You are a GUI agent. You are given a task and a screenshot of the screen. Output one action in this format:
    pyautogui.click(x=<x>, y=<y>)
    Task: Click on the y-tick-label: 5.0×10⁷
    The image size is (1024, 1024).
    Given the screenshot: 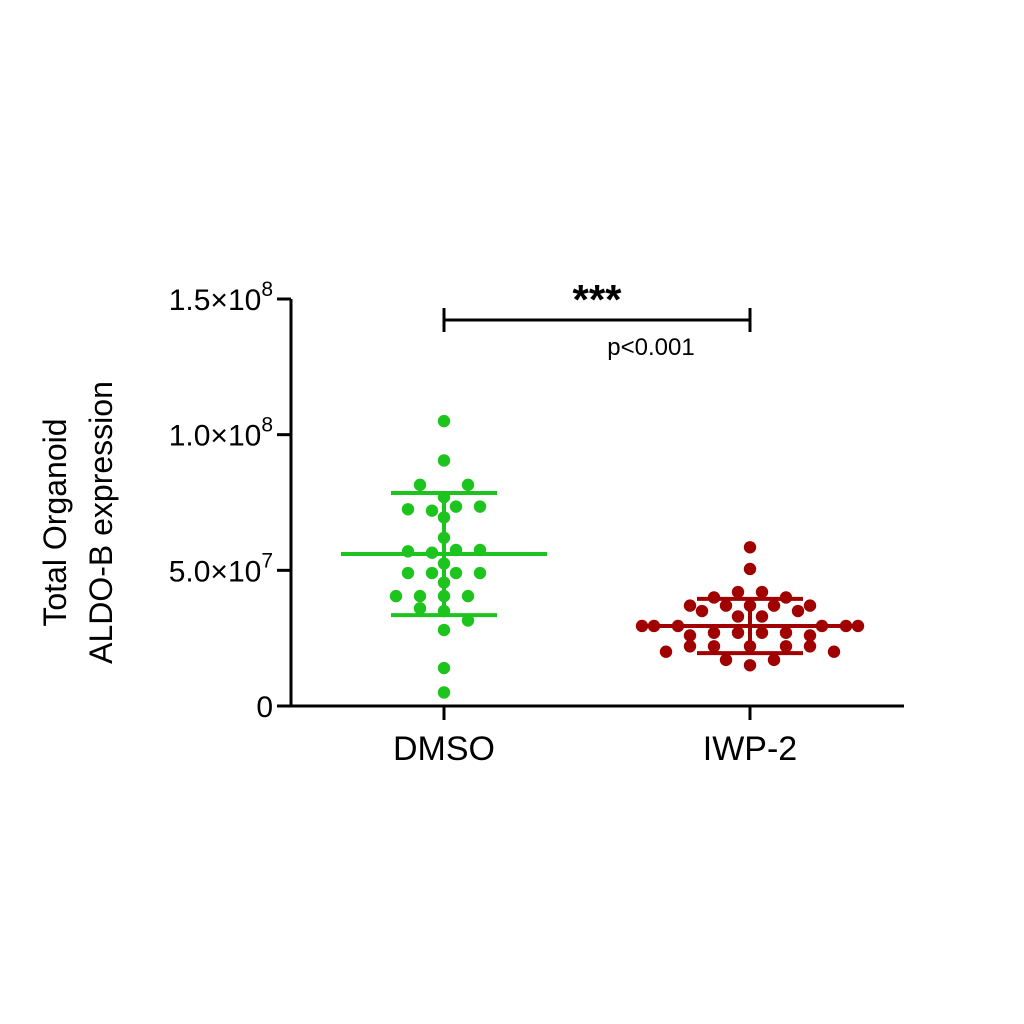 What is the action you would take?
    pyautogui.click(x=221, y=568)
    